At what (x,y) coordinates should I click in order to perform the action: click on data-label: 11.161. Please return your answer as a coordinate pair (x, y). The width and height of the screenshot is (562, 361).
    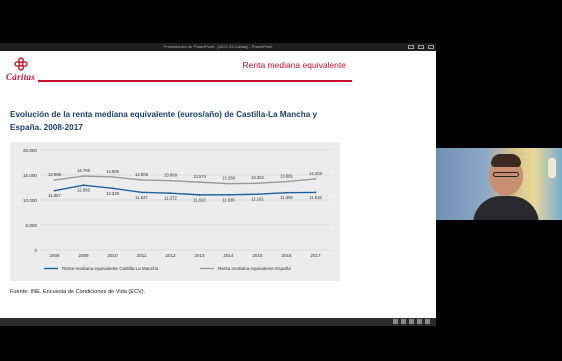
    Looking at the image, I should click on (257, 199).